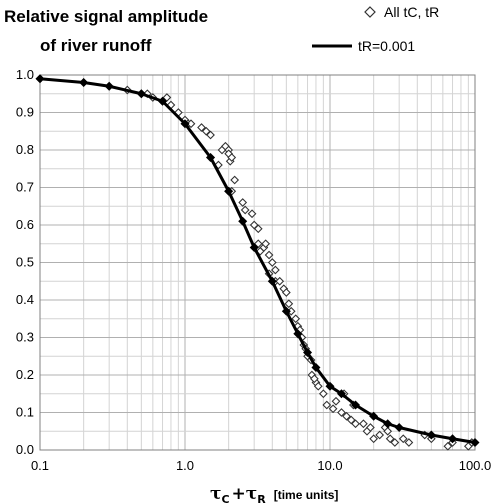 This screenshot has width=497, height=504. Describe the element at coordinates (329, 465) in the screenshot. I see `x-tick-label: 10.0` at that location.